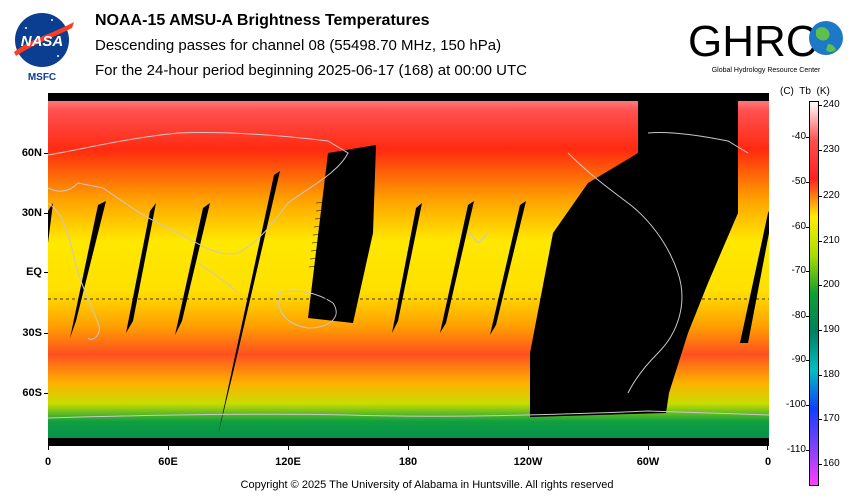 This screenshot has height=502, width=854. I want to click on colorbar-header: (C) Tb (K), so click(805, 91).